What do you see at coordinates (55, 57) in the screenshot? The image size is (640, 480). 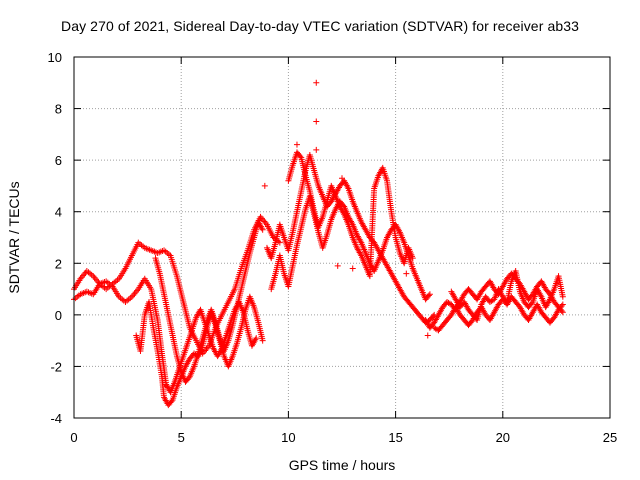 I see `y-tick-label: 10` at bounding box center [55, 57].